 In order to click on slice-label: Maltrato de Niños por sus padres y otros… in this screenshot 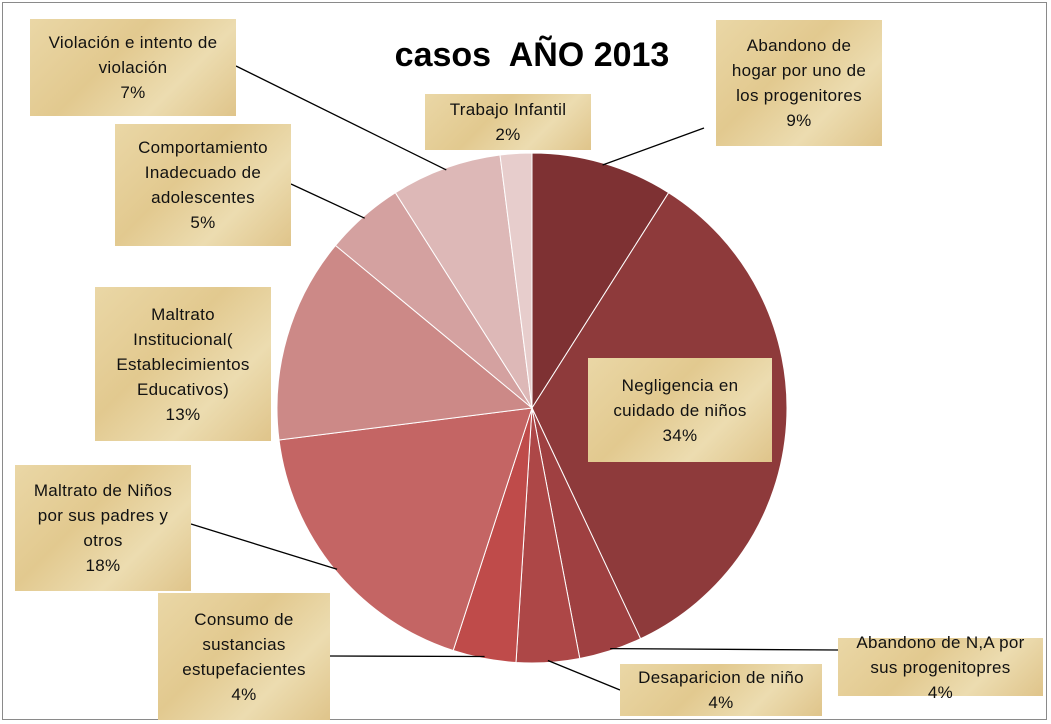, I will do `click(103, 528)`.